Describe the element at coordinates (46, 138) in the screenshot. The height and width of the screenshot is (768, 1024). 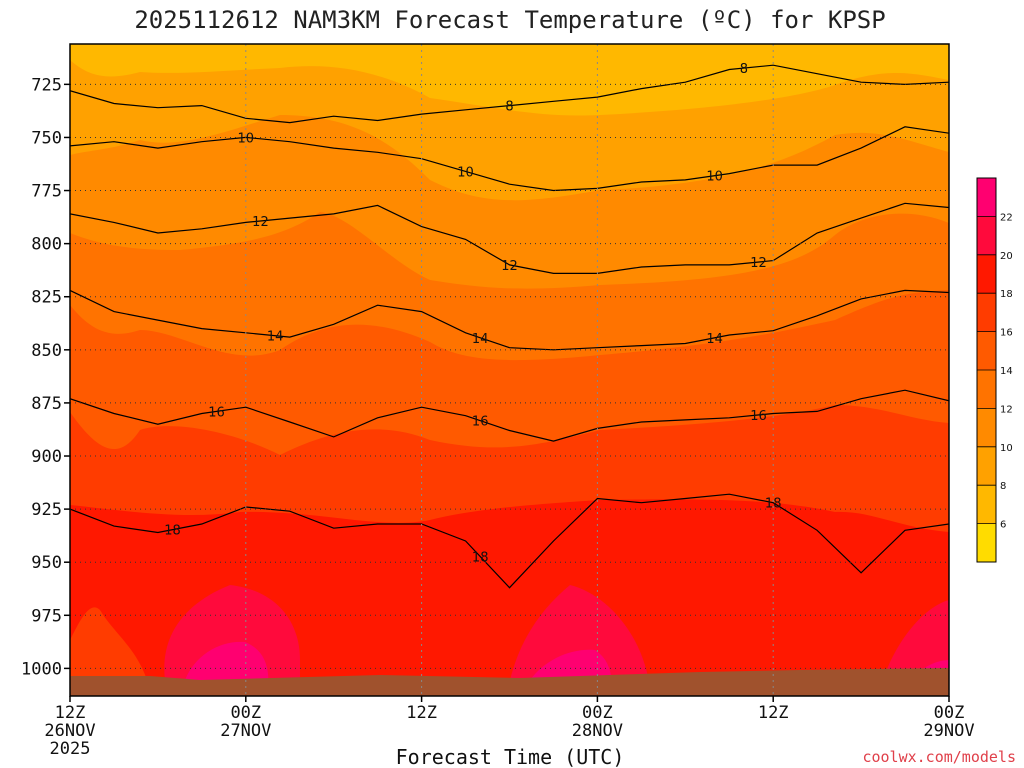
I see `y-tick-label: 750` at that location.